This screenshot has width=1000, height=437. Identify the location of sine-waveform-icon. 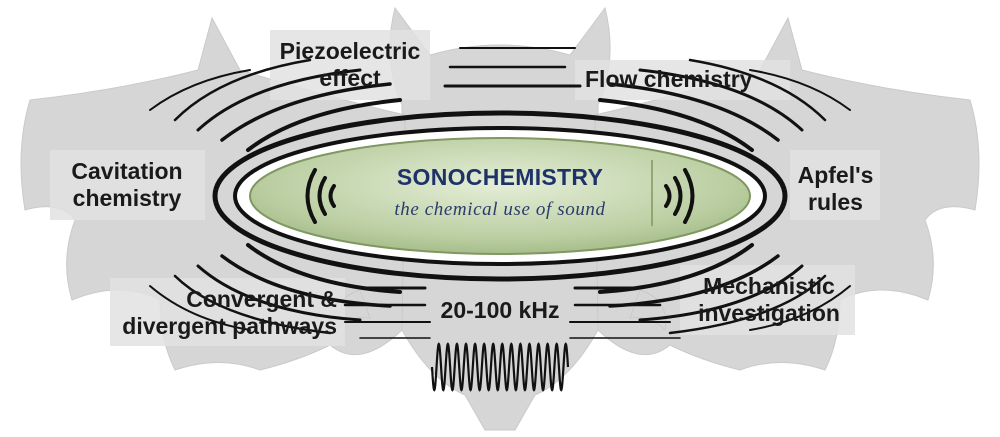
(500, 367).